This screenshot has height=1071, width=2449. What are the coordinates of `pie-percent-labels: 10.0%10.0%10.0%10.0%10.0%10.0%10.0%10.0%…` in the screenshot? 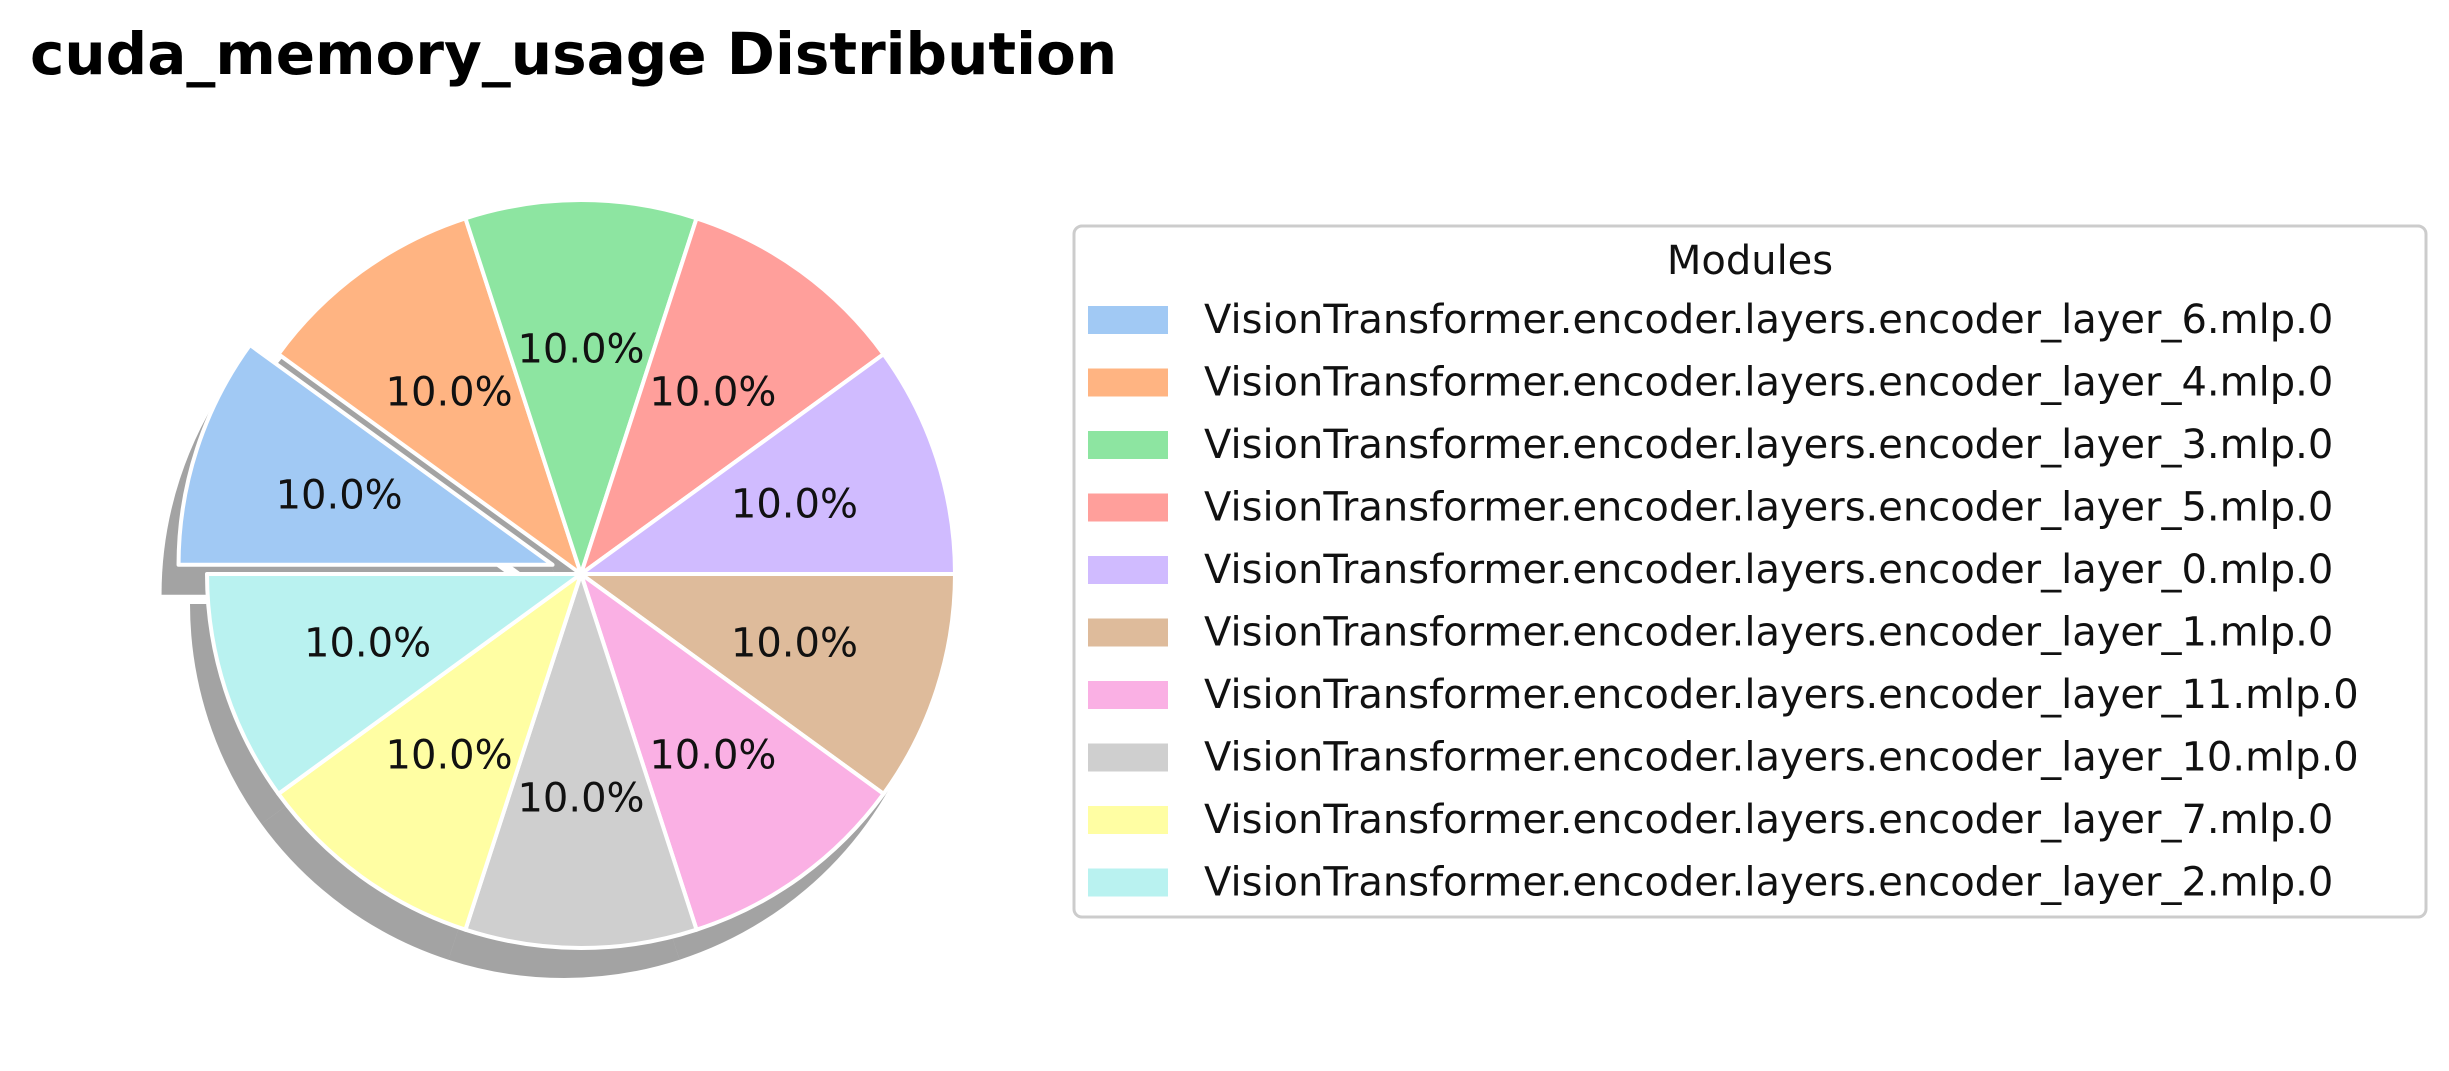 It's located at (567, 574).